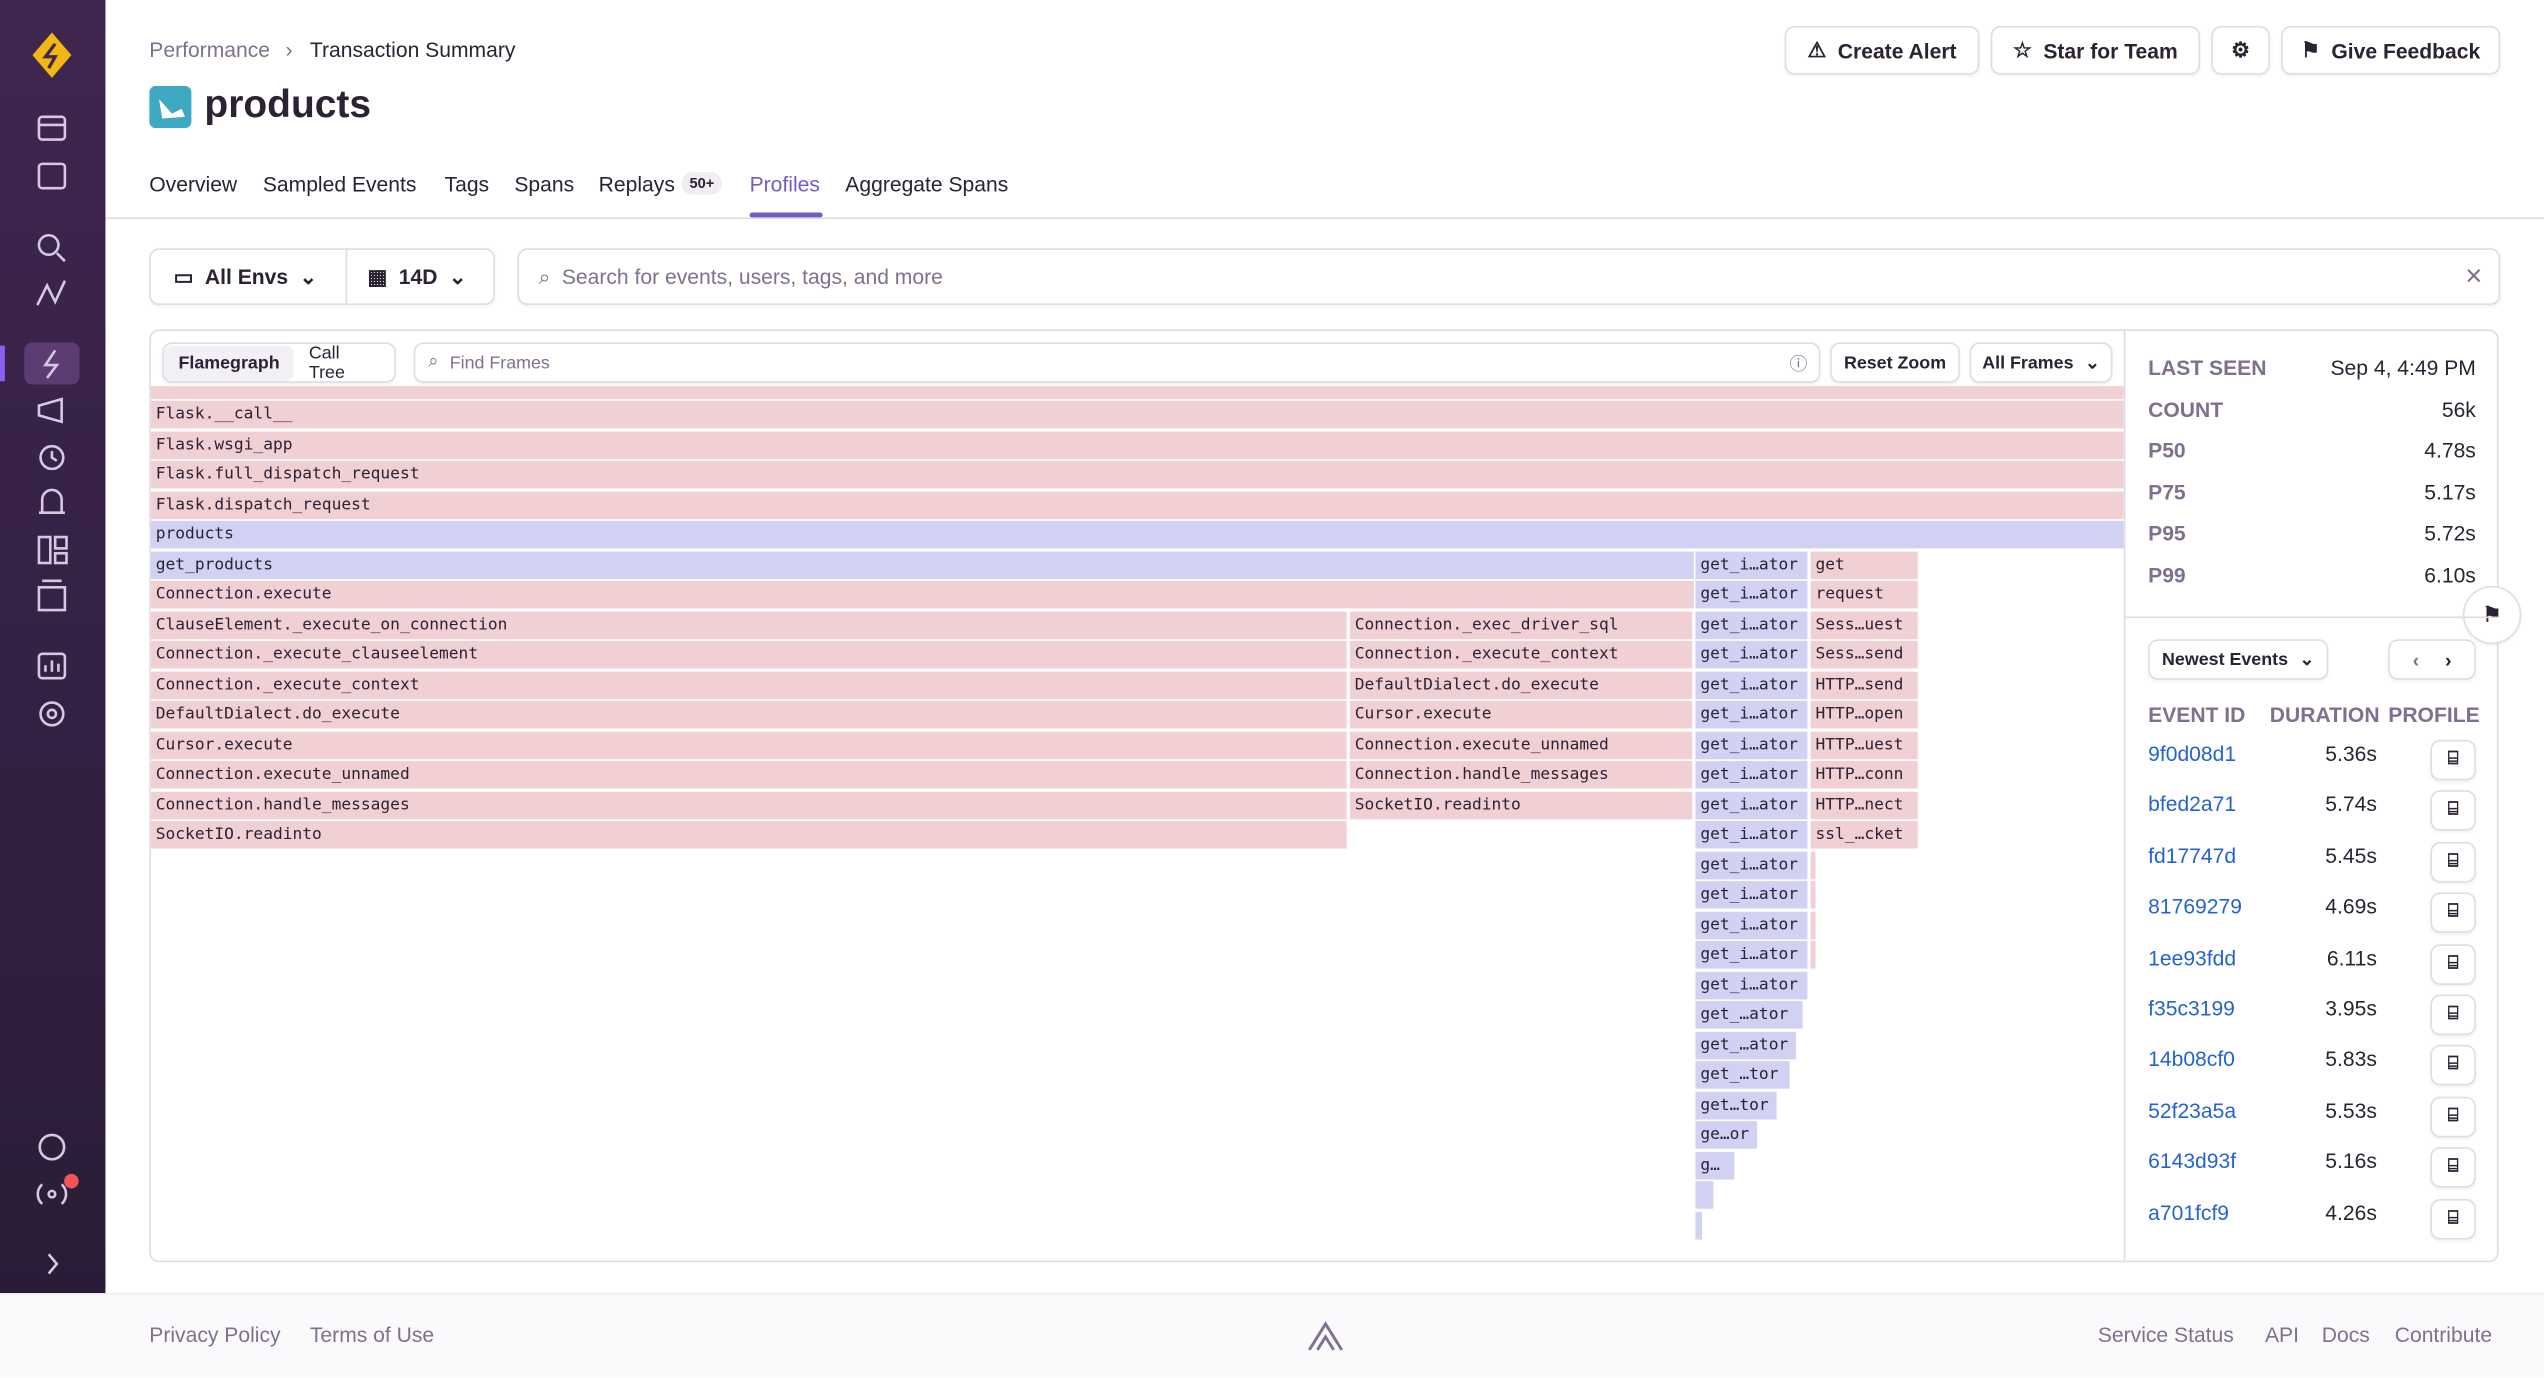 This screenshot has width=2544, height=1378. What do you see at coordinates (1864, 744) in the screenshot?
I see `frame: HTTP…uest` at bounding box center [1864, 744].